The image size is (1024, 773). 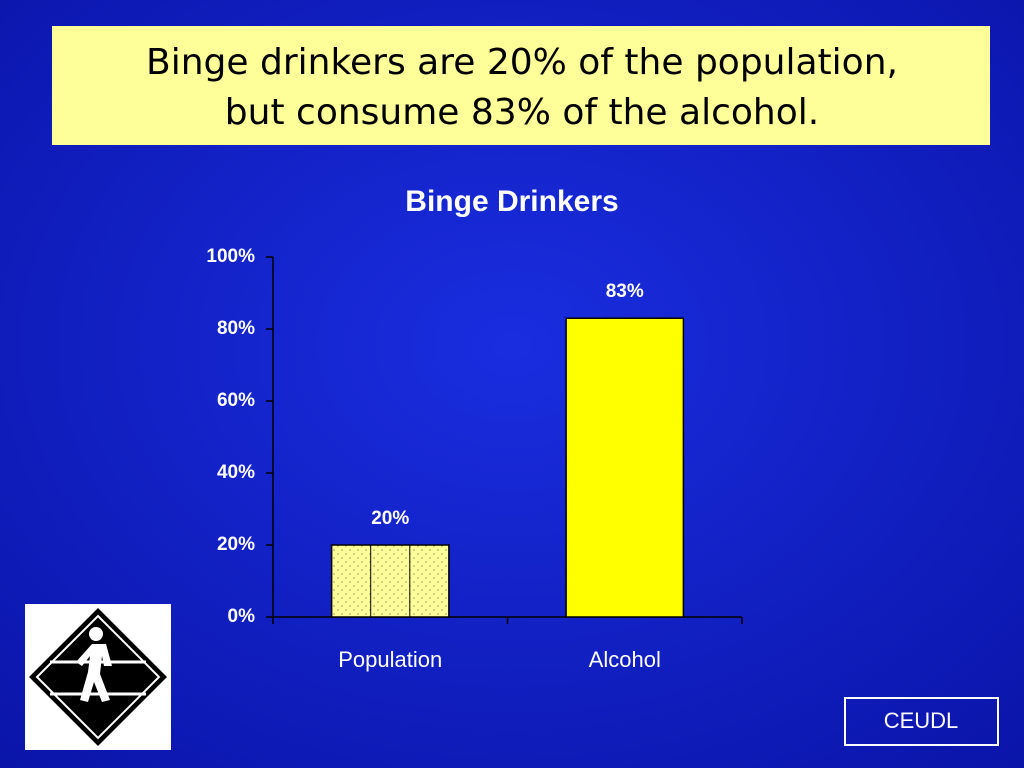 I want to click on x-tick-label: Population, so click(x=390, y=659).